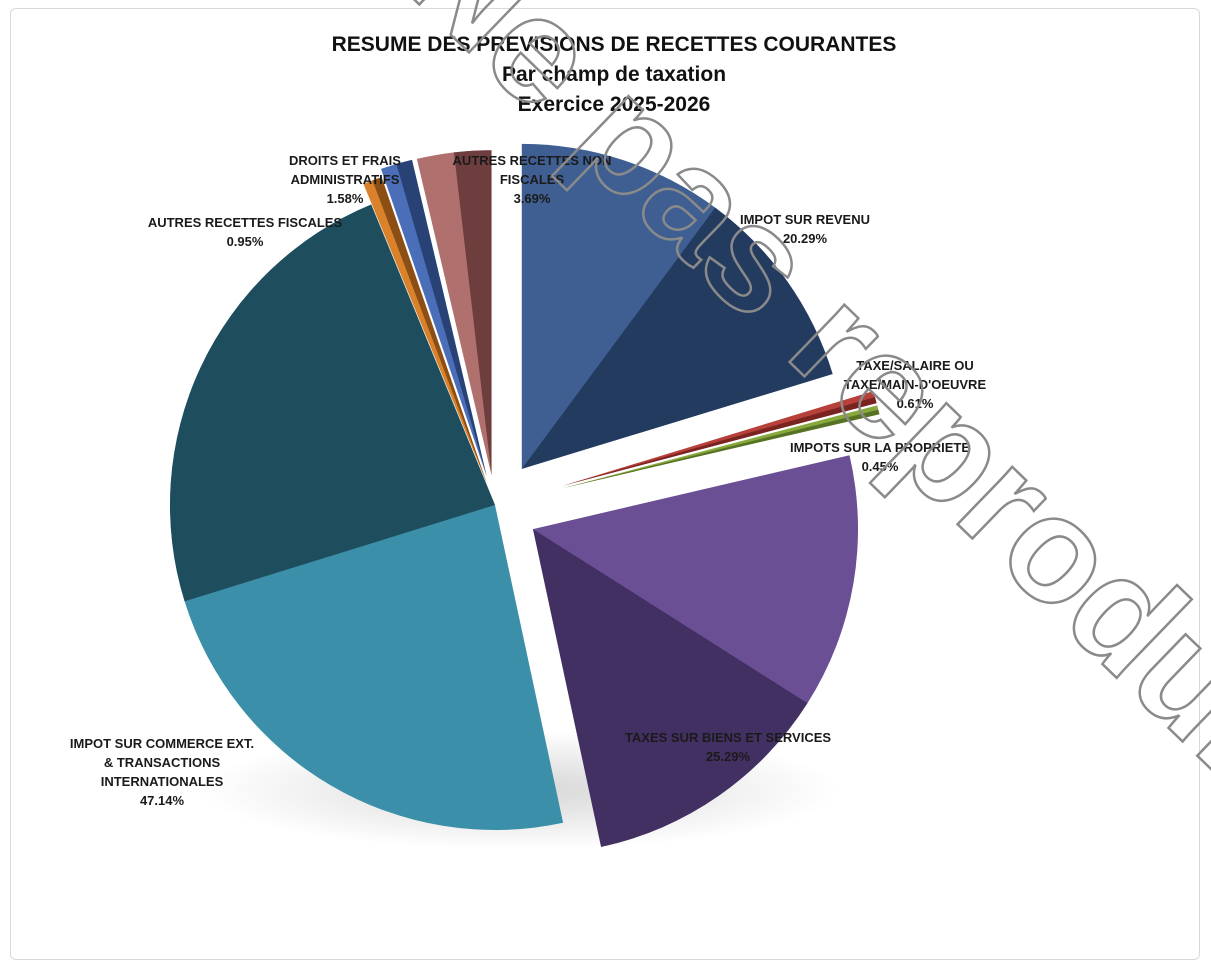  Describe the element at coordinates (880, 447) in the screenshot. I see `slice-name-label: IMPOTS SUR LA PROPRIETE` at that location.